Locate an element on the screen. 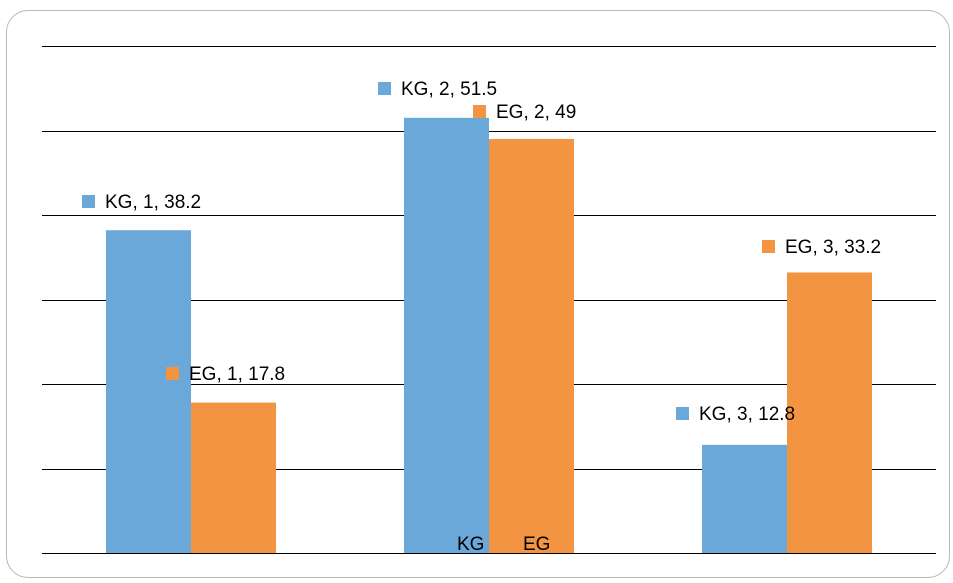 The image size is (953, 583). axis-series-label-kg: KG is located at coordinates (470, 544).